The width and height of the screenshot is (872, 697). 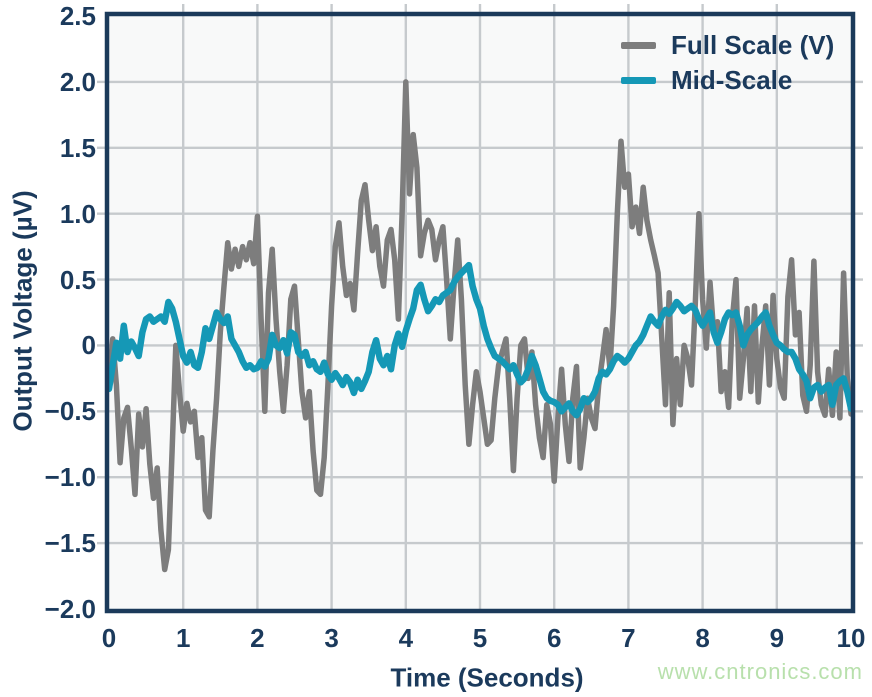 What do you see at coordinates (777, 638) in the screenshot?
I see `x-tick-label: 9` at bounding box center [777, 638].